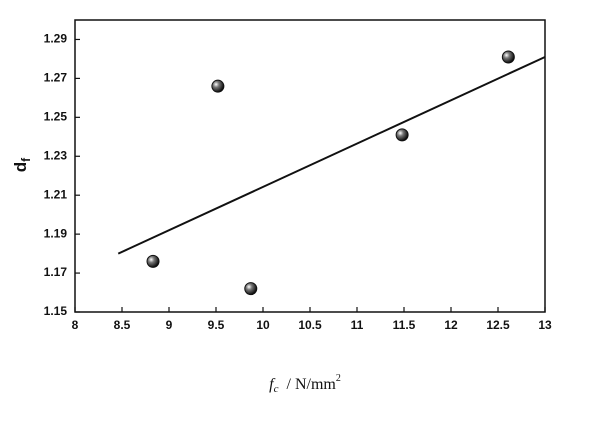 This screenshot has width=600, height=421. What do you see at coordinates (357, 325) in the screenshot?
I see `x-tick-label: 11` at bounding box center [357, 325].